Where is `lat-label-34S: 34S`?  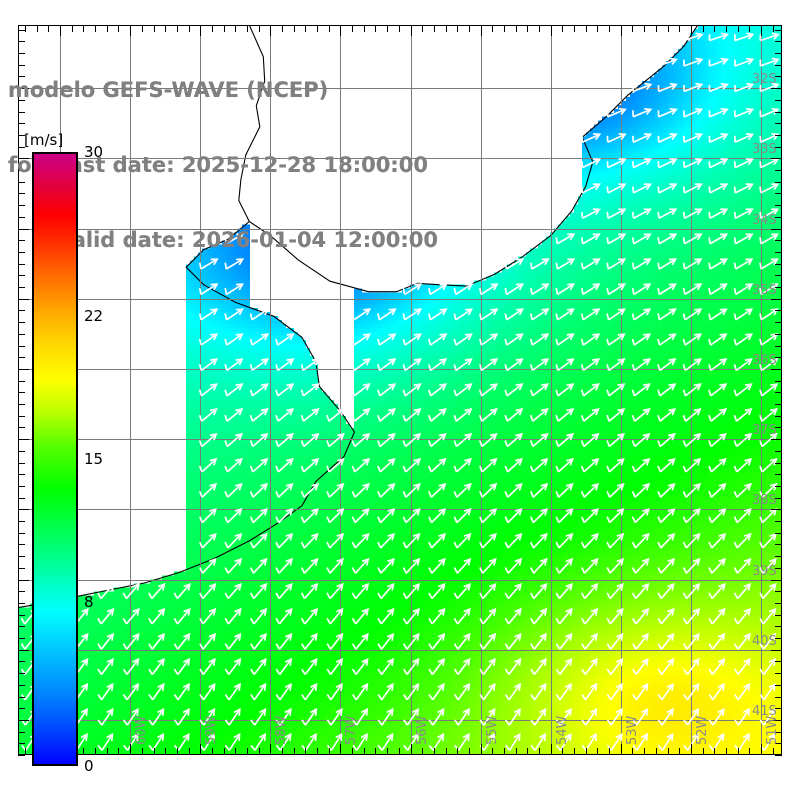 lat-label-34S: 34S is located at coordinates (764, 220).